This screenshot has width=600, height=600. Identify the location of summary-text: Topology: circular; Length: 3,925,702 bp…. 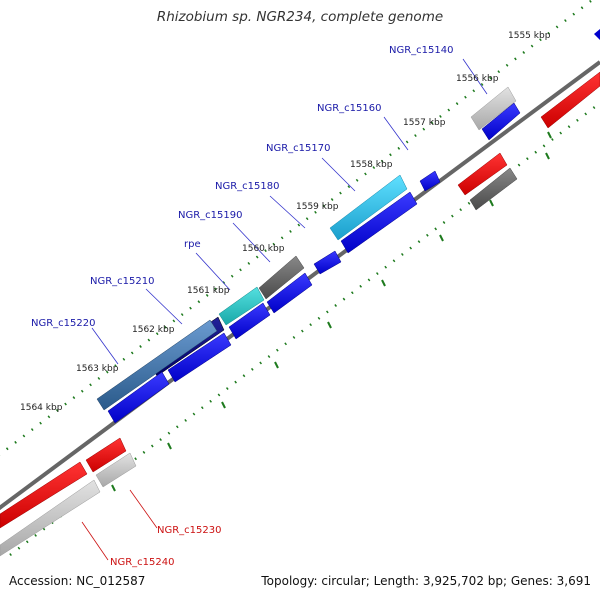
(426, 581).